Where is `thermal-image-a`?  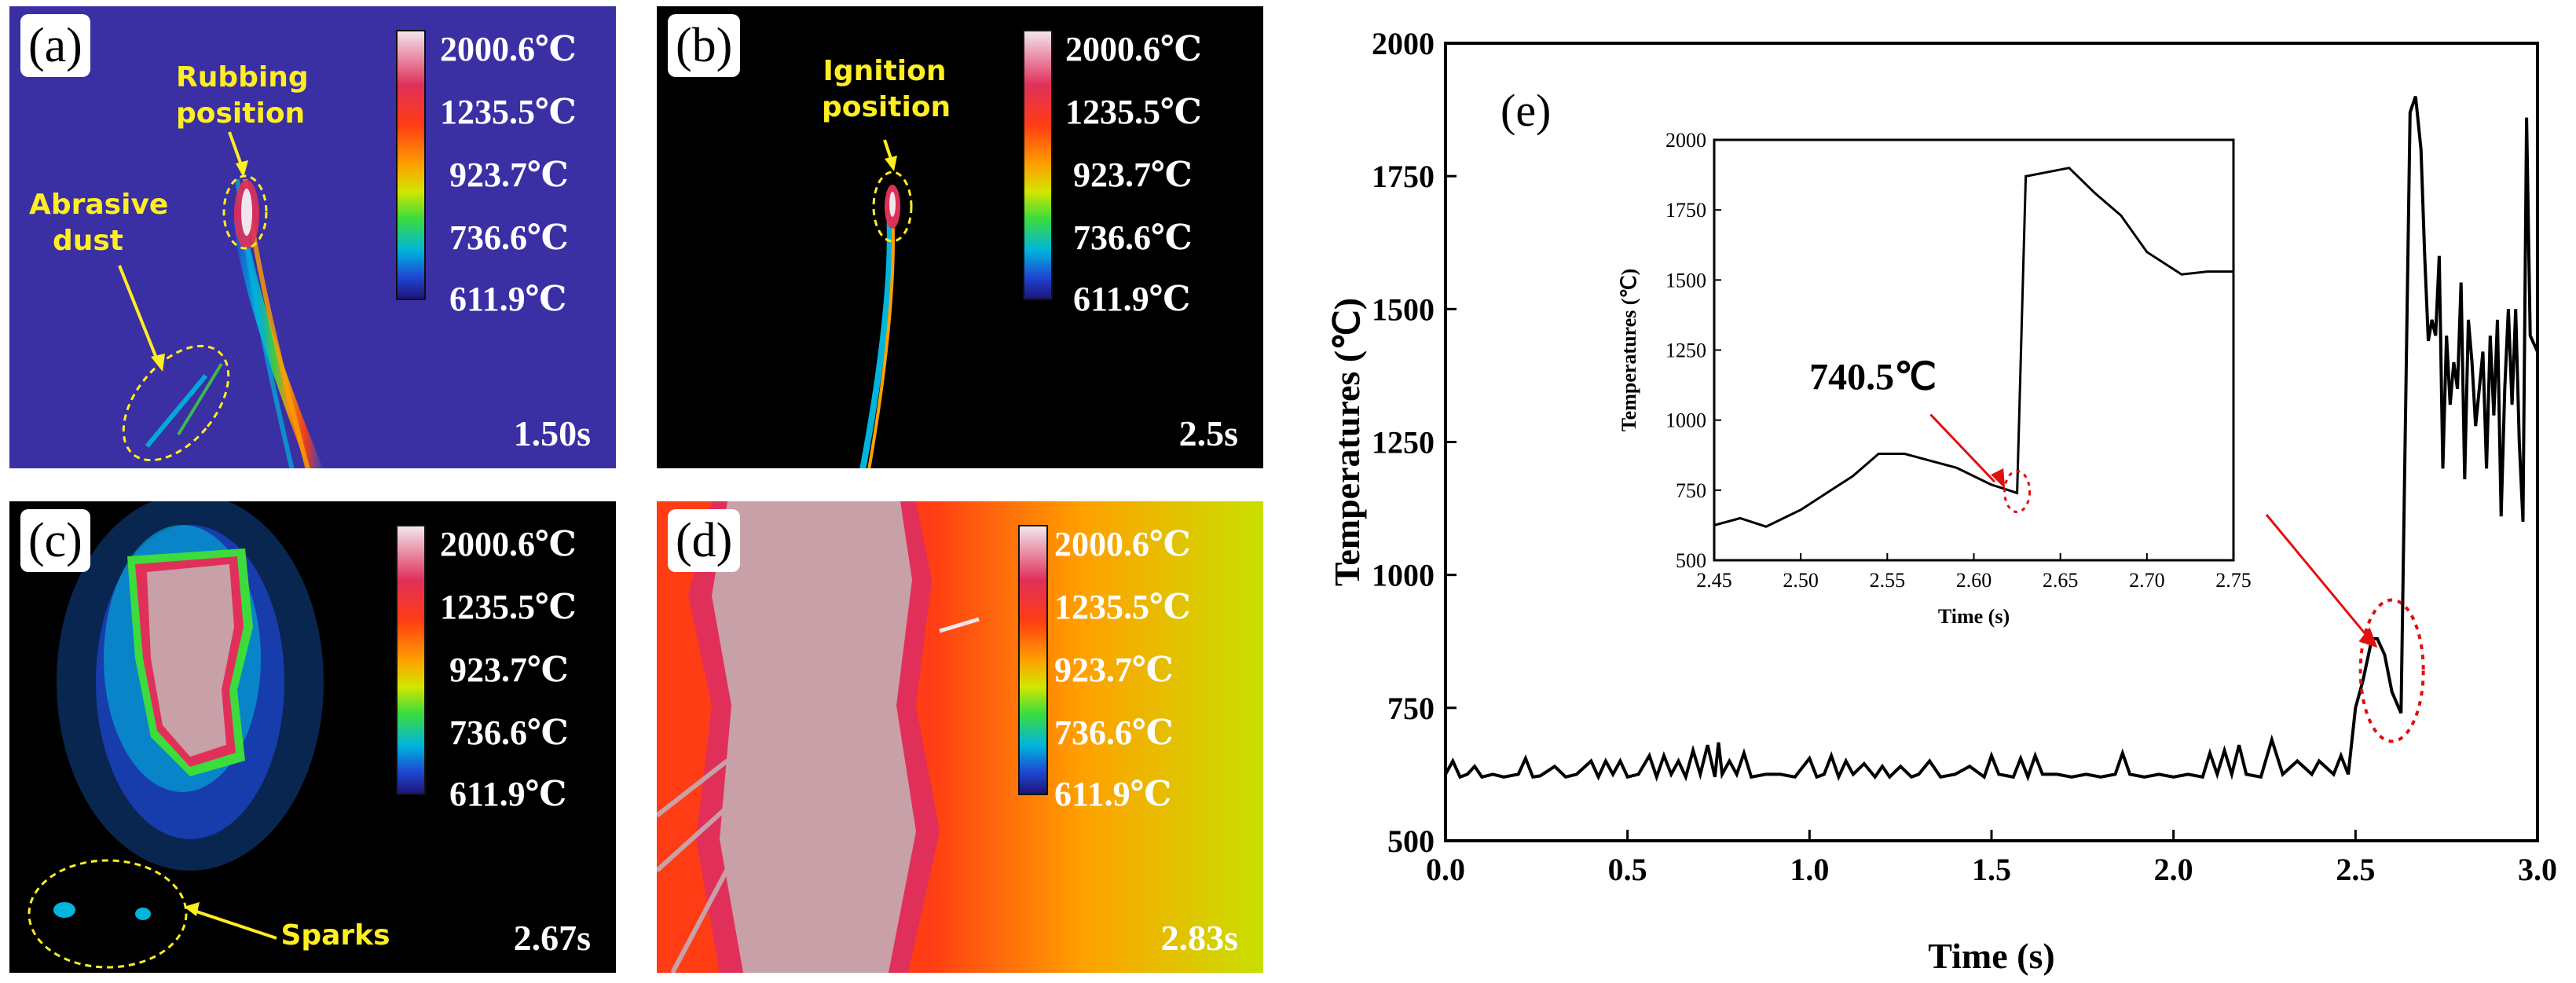
thermal-image-a is located at coordinates (312, 237).